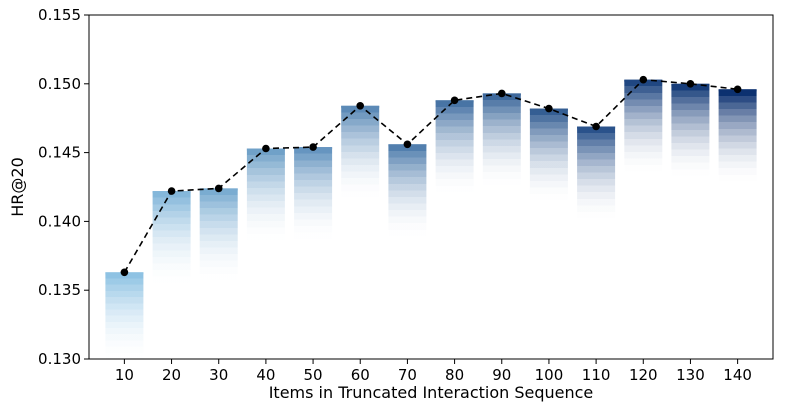 The image size is (797, 403). What do you see at coordinates (59, 359) in the screenshot?
I see `y-tick-label: 0.130` at bounding box center [59, 359].